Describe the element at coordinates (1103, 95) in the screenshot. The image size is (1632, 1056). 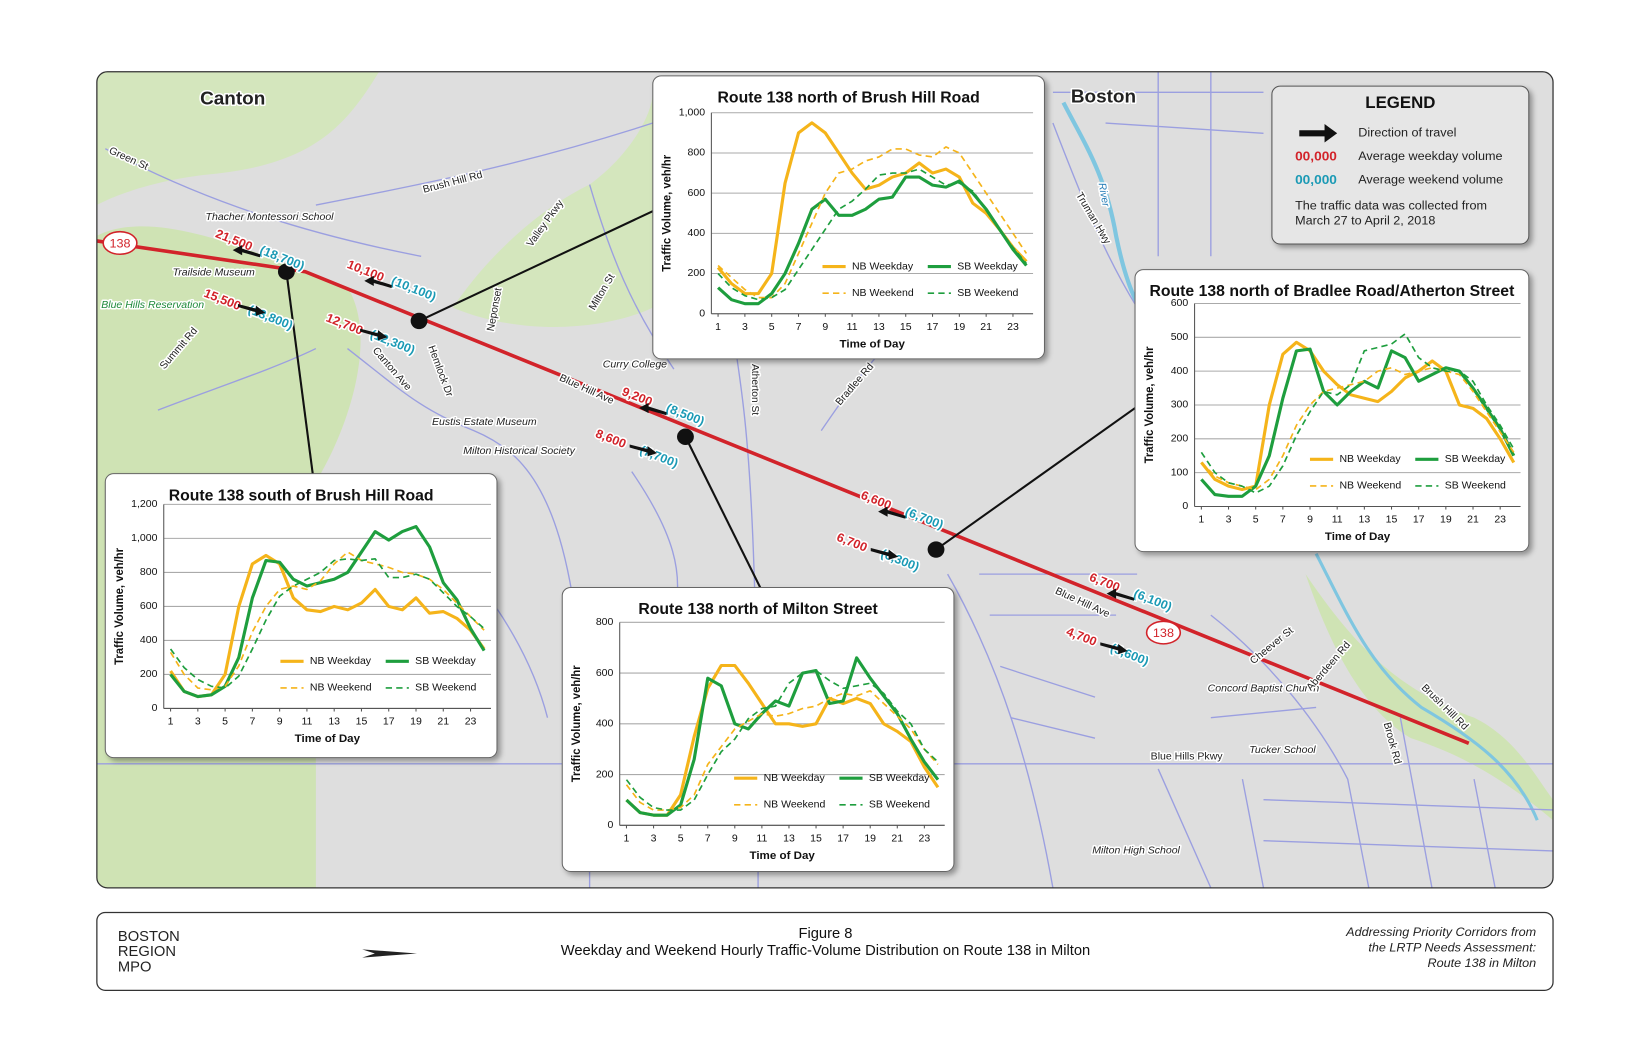
I see `town-label: Boston` at that location.